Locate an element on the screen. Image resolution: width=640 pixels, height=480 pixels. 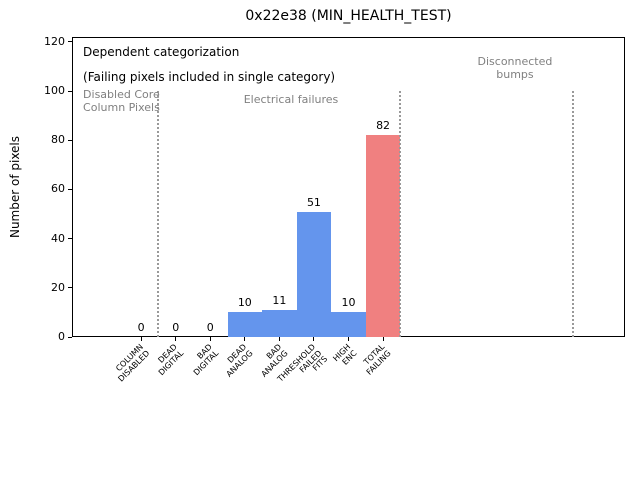
x-tick-label: DEAD ANALOG is located at coordinates (239, 360).